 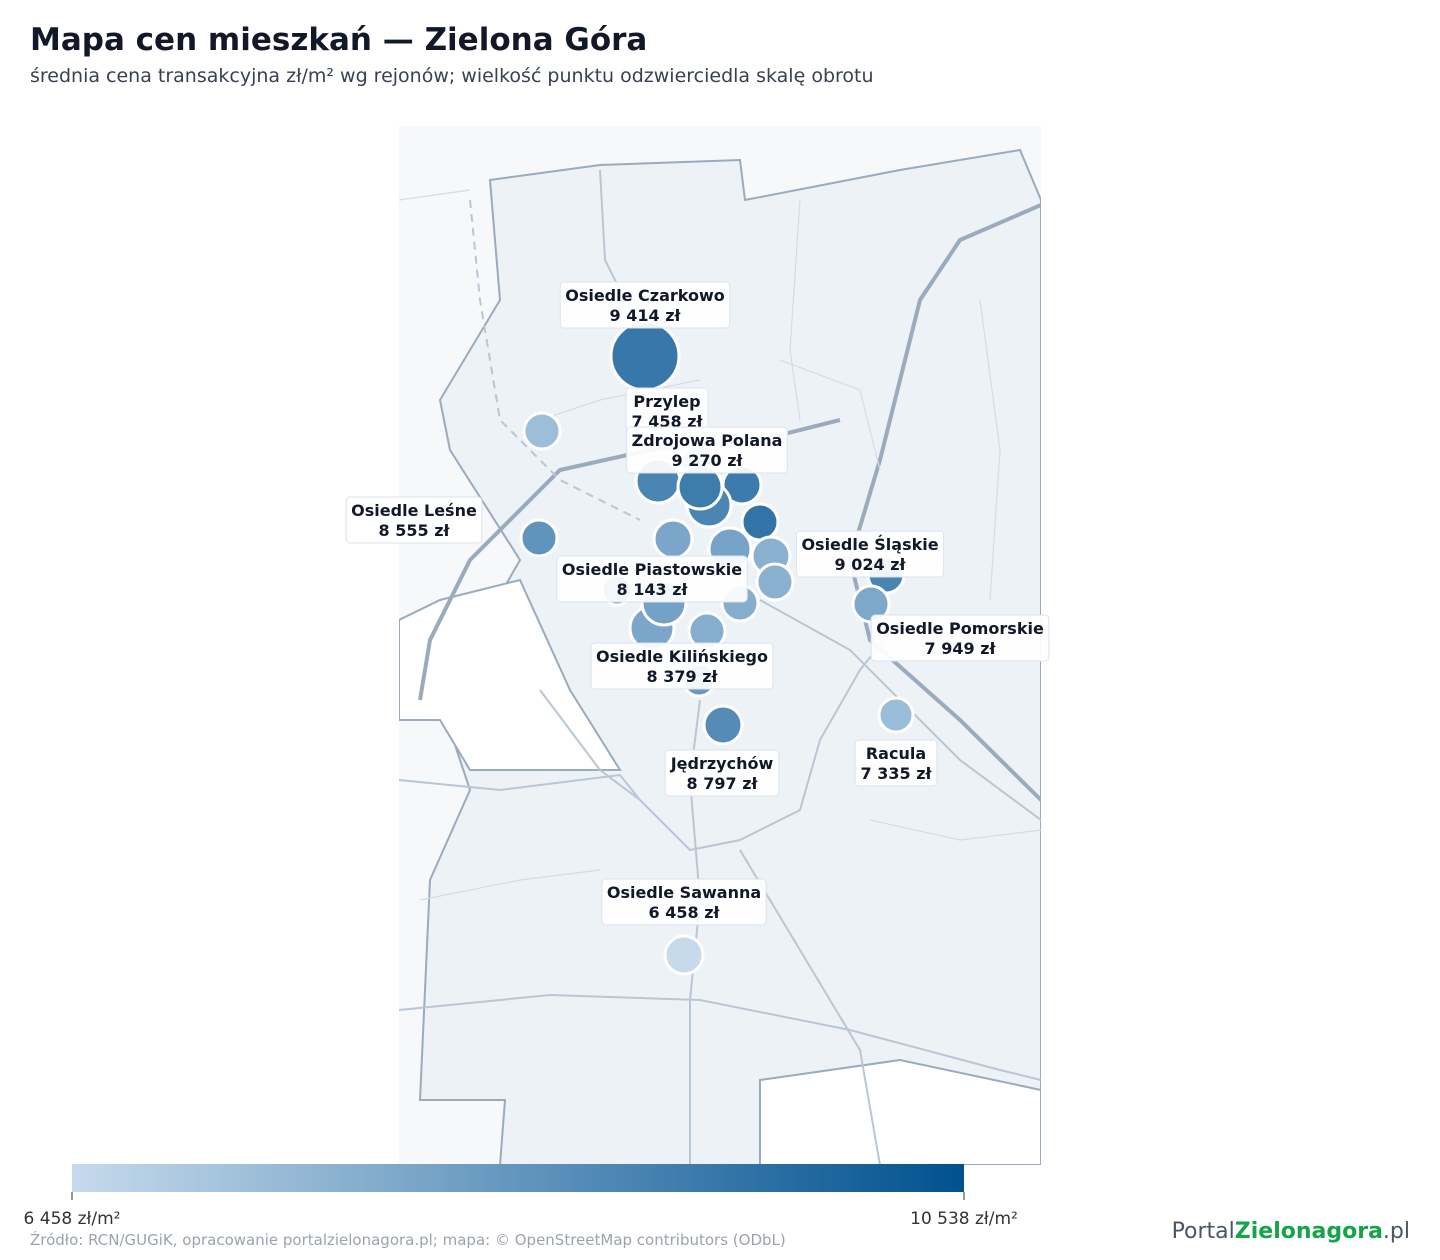 I want to click on district-price: 9 414 zł, so click(x=646, y=315).